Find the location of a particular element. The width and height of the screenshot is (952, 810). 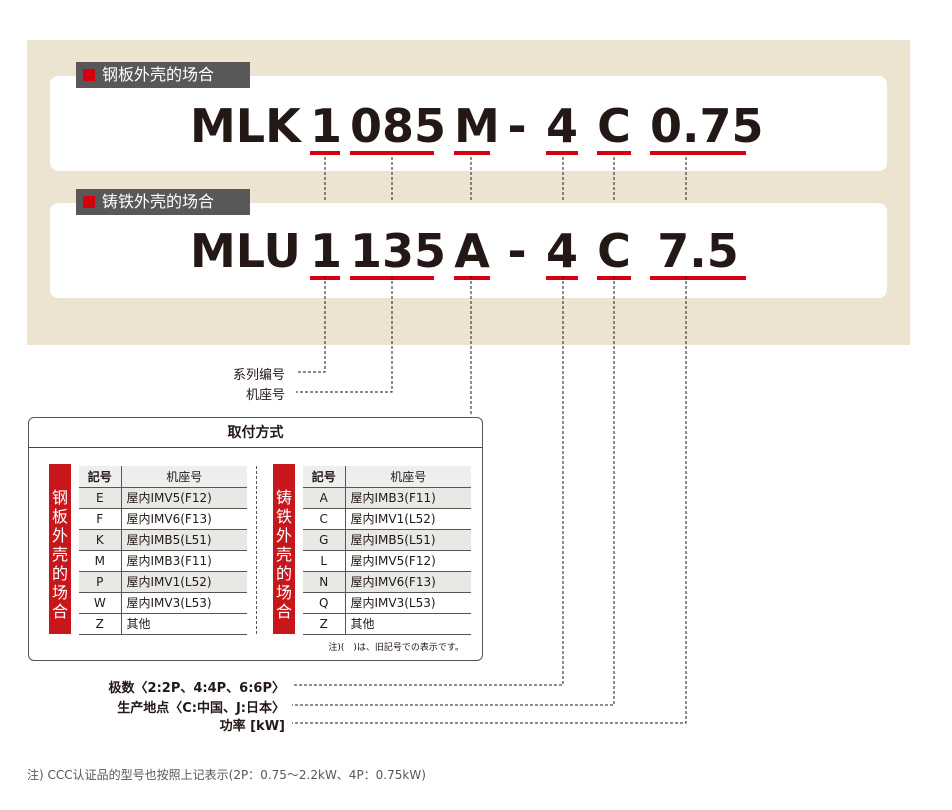

origin-label: 生产地点〈C:中国、J:日本〉 is located at coordinates (201, 708).